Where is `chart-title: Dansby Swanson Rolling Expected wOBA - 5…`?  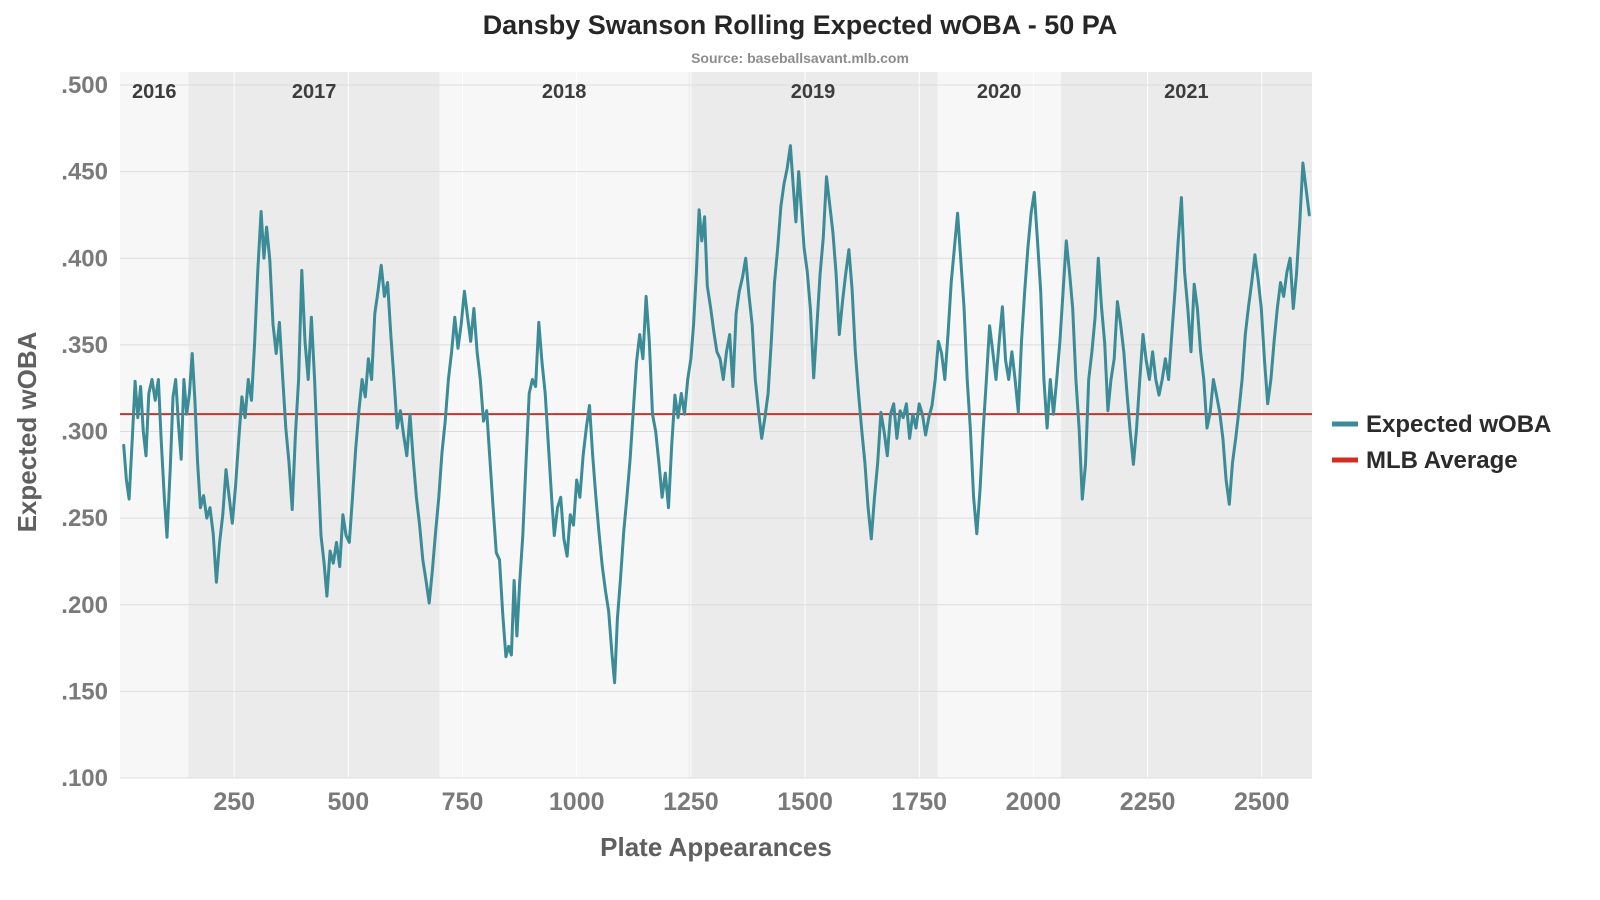 chart-title: Dansby Swanson Rolling Expected wOBA - 5… is located at coordinates (800, 25).